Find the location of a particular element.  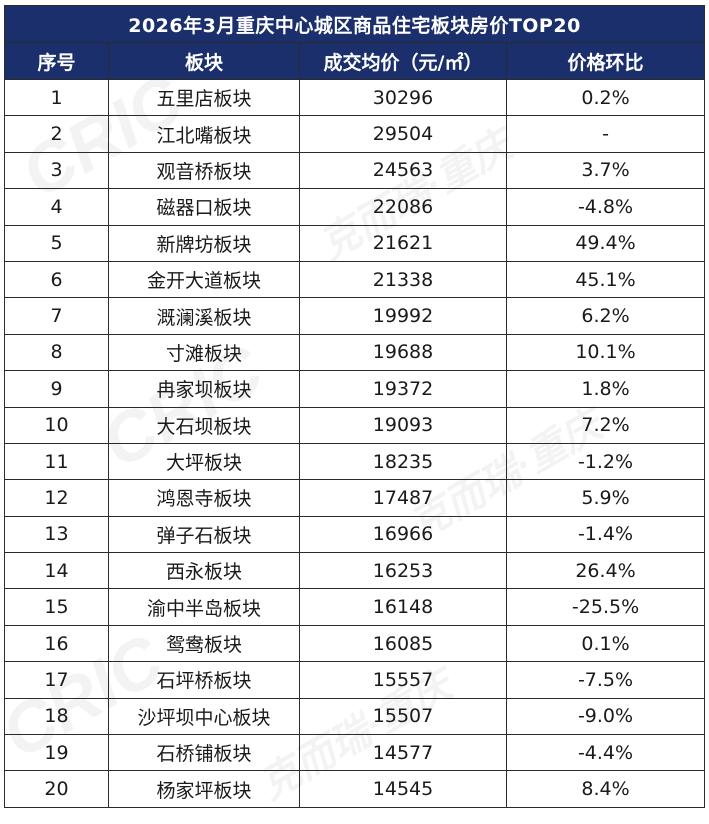

district-cell: 冉家坝板块 is located at coordinates (204, 389).